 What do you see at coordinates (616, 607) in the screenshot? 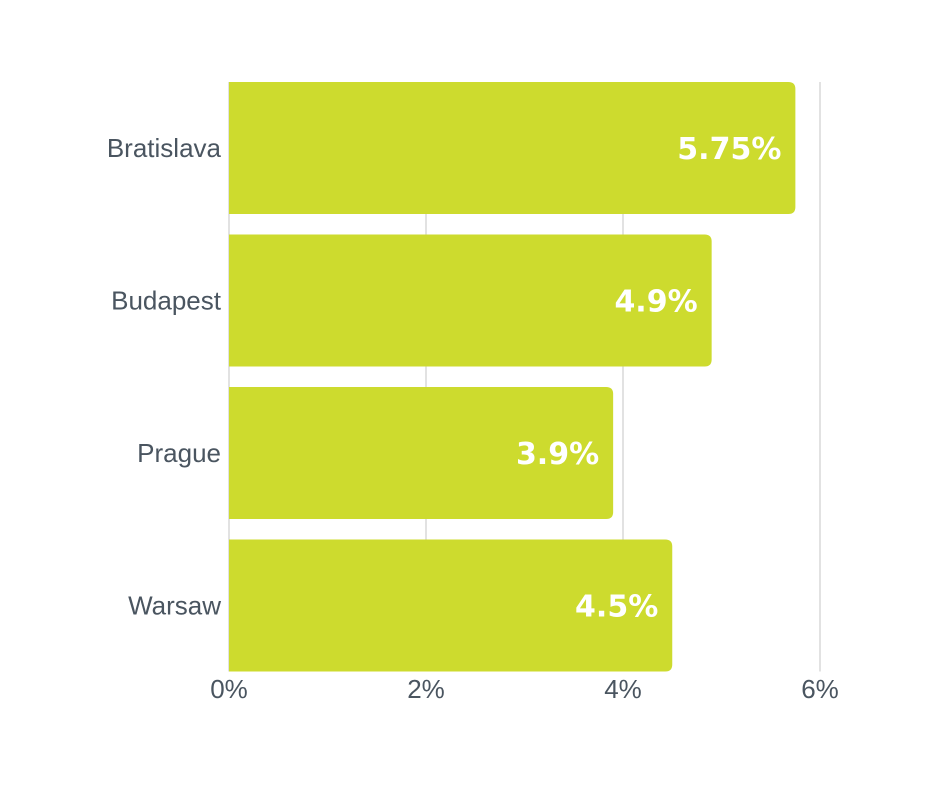
I see `data-label-warsaw: 4.5%` at bounding box center [616, 607].